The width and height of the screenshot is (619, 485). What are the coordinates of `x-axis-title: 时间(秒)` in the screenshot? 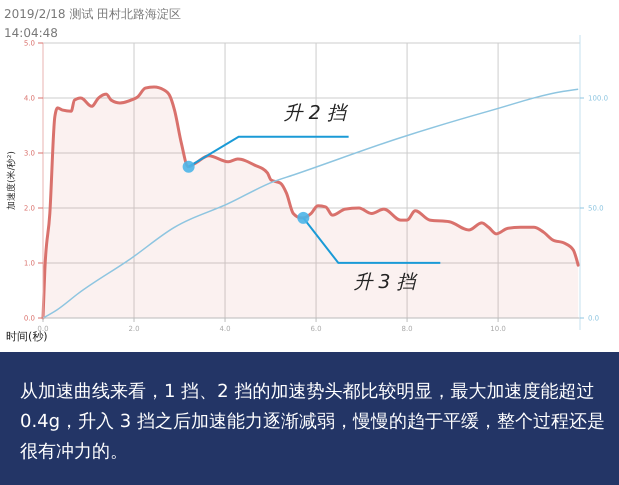 It's located at (27, 336).